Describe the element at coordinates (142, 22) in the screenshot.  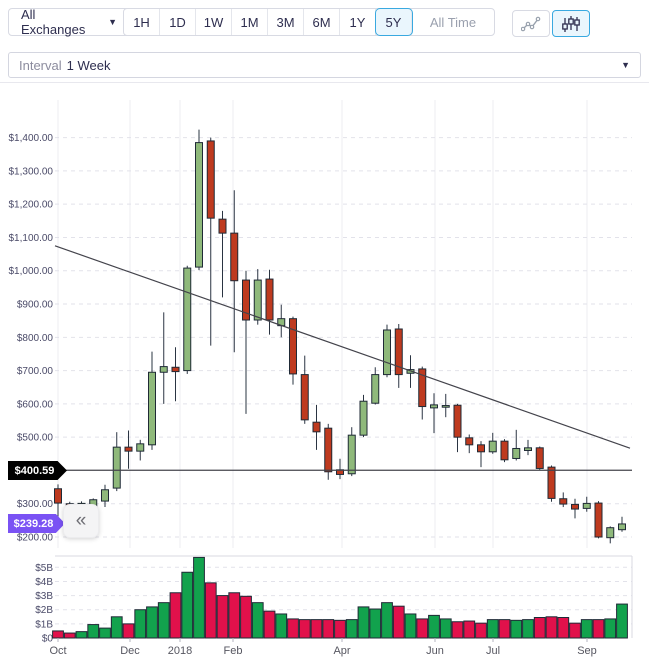
I see `range-button-1h: 1H` at that location.